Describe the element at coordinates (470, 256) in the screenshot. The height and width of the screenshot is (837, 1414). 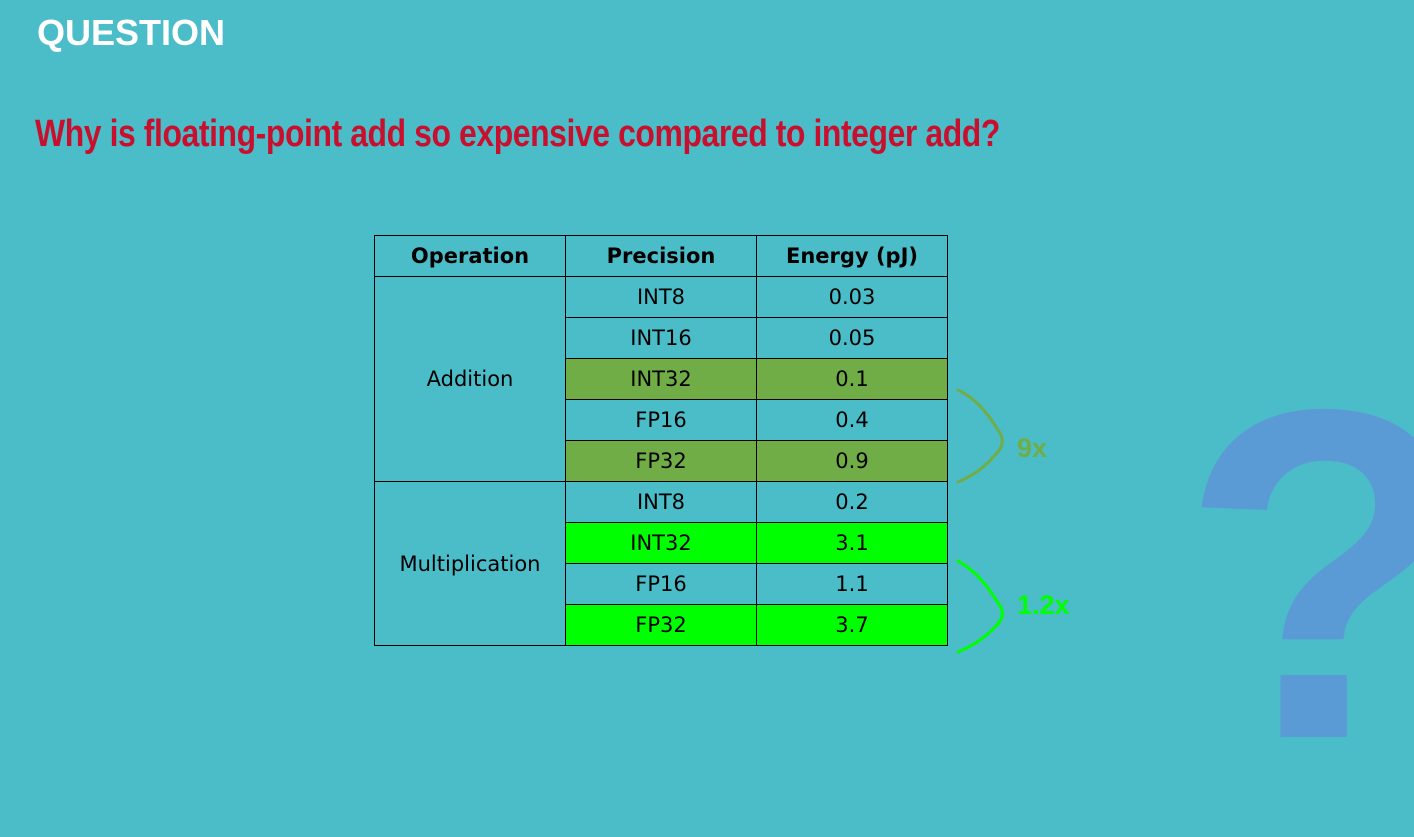
I see `header-operation: Operation` at that location.